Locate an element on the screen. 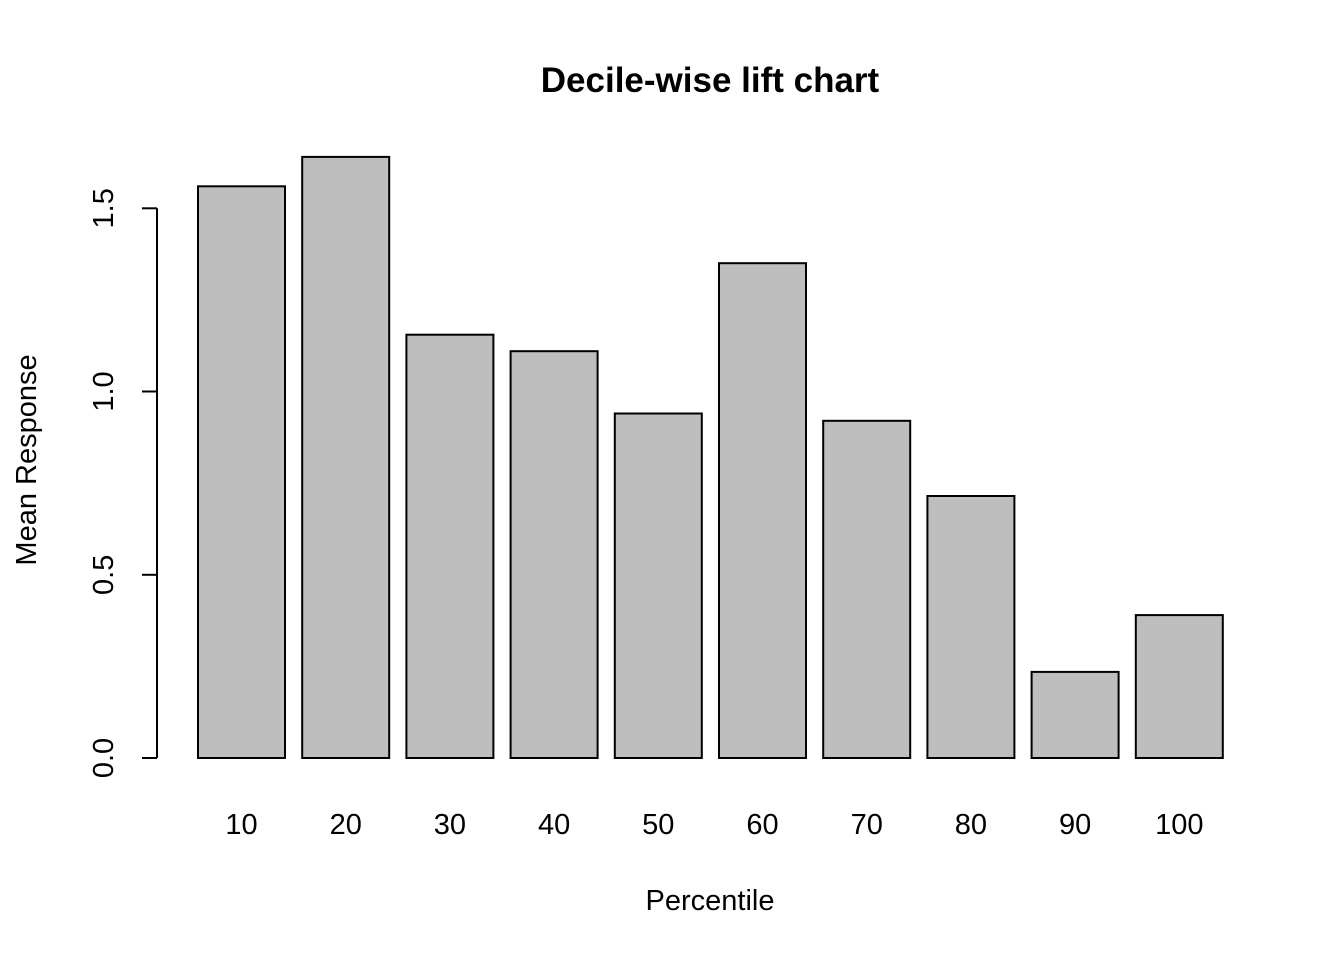 The width and height of the screenshot is (1344, 960). y-axis: 0.0 0.5 1.0 1.5 is located at coordinates (123, 483).